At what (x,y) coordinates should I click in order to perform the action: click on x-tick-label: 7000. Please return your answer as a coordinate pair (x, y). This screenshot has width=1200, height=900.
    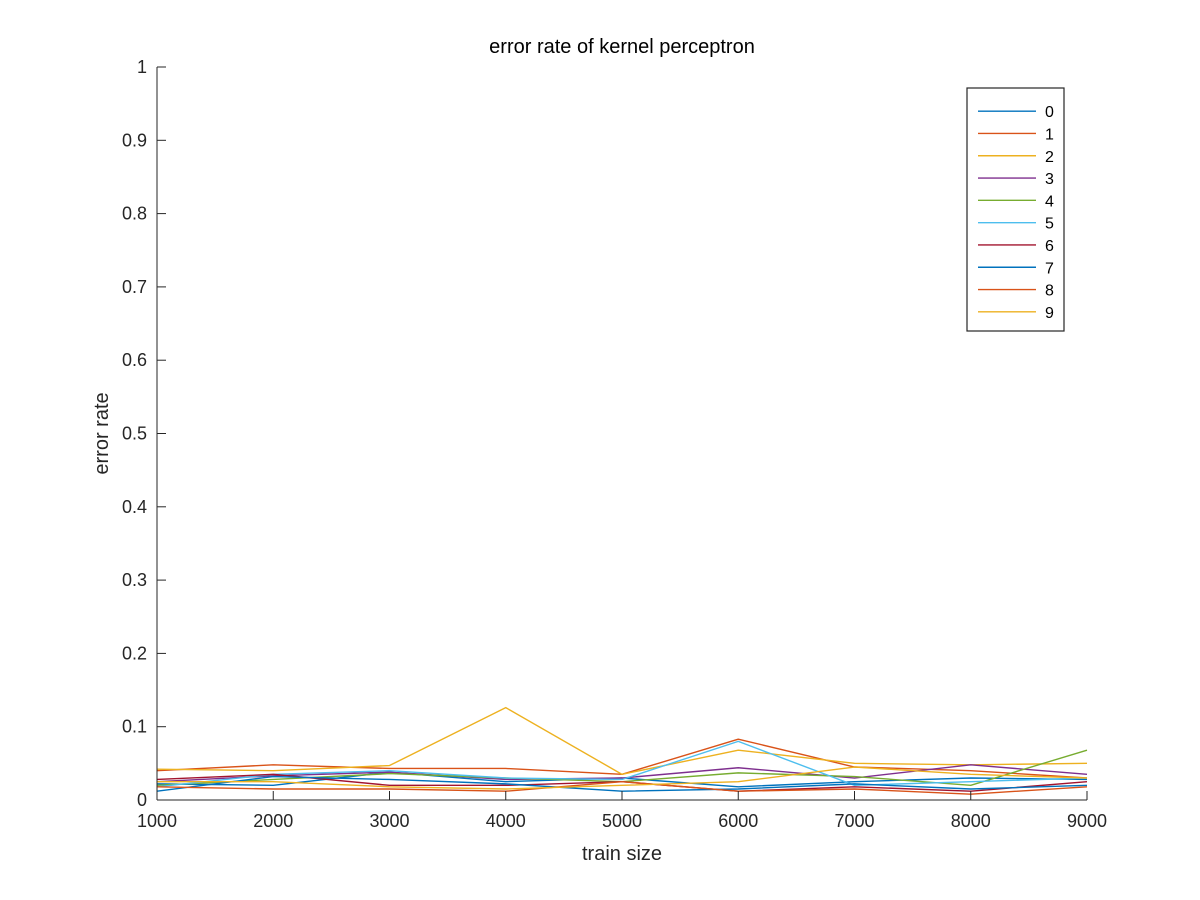
    Looking at the image, I should click on (854, 821).